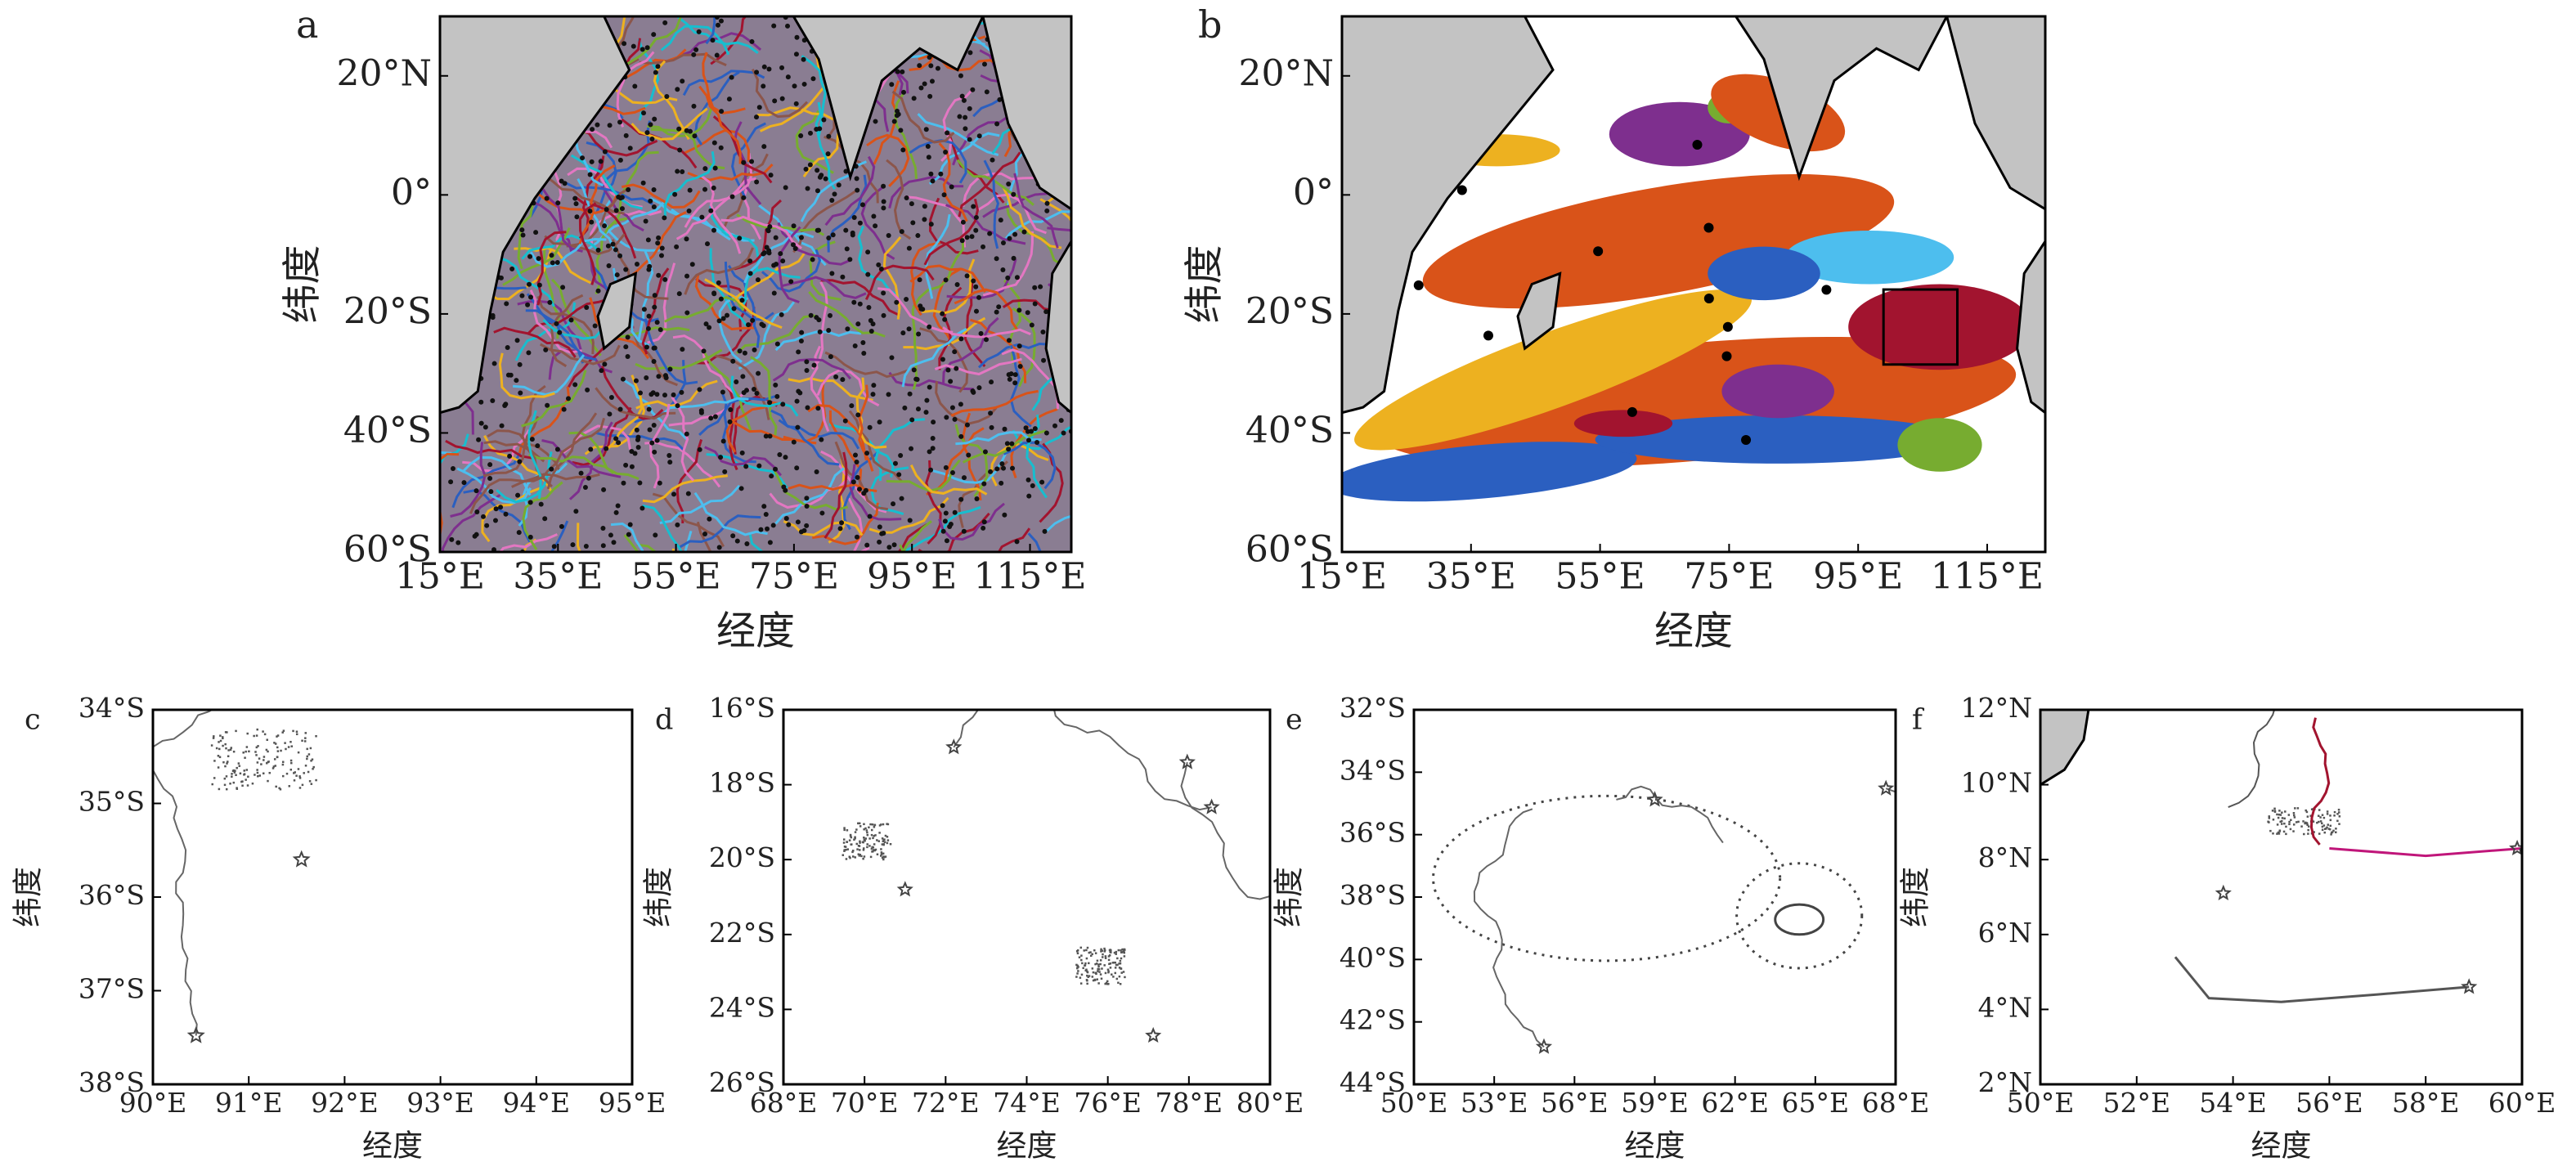  I want to click on panel-letter: b, so click(1210, 24).